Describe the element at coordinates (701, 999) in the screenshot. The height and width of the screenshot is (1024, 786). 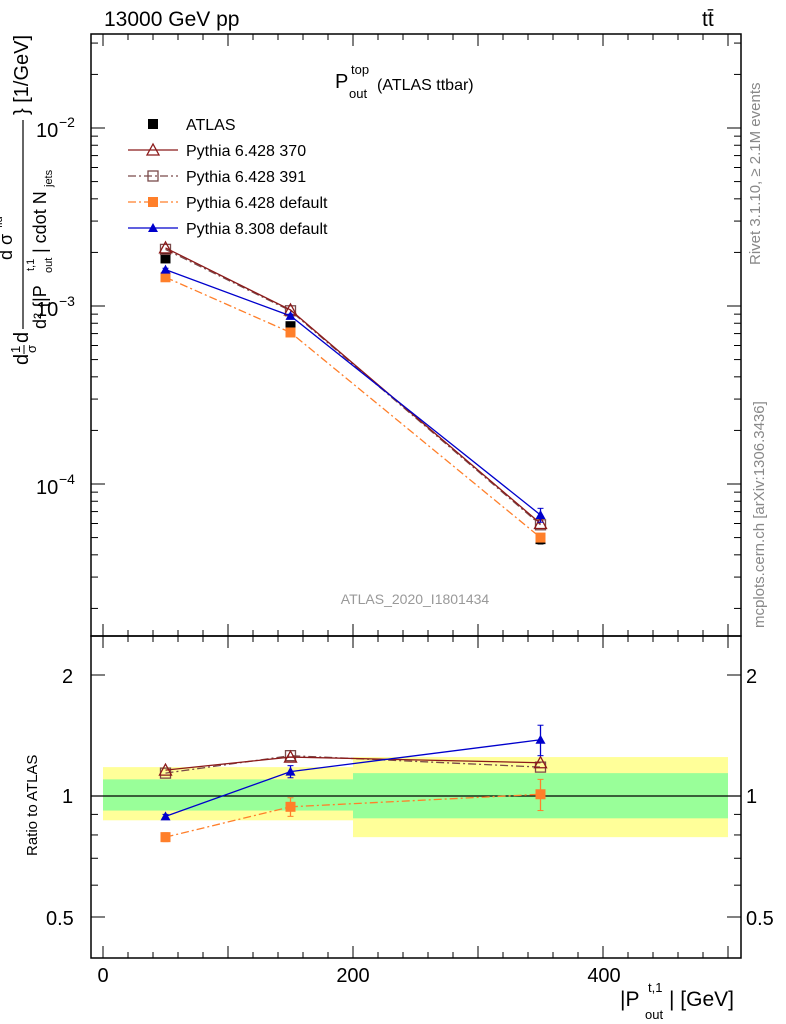
I see `svg-text: | [GeV]` at that location.